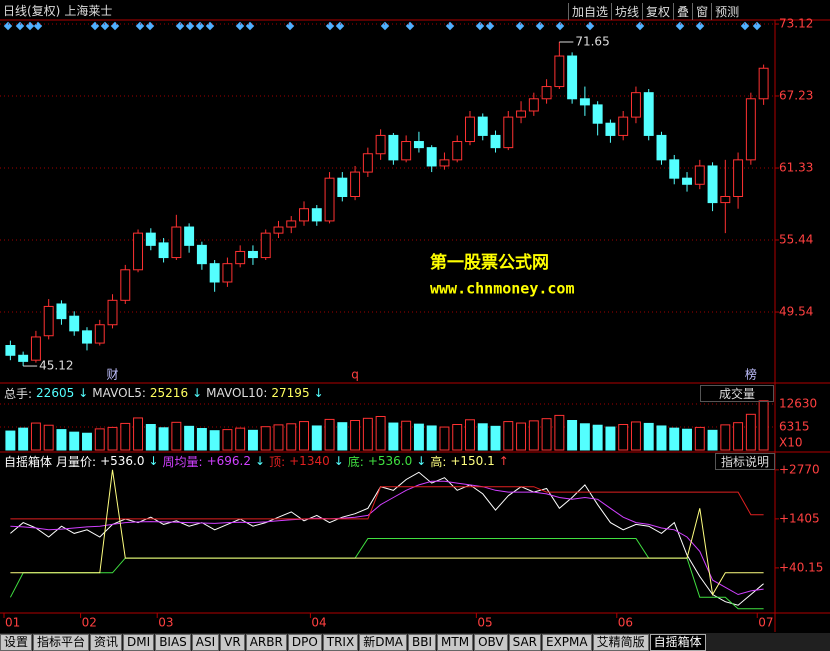 The image size is (830, 651). Describe the element at coordinates (491, 642) in the screenshot. I see `tab: OBV` at that location.